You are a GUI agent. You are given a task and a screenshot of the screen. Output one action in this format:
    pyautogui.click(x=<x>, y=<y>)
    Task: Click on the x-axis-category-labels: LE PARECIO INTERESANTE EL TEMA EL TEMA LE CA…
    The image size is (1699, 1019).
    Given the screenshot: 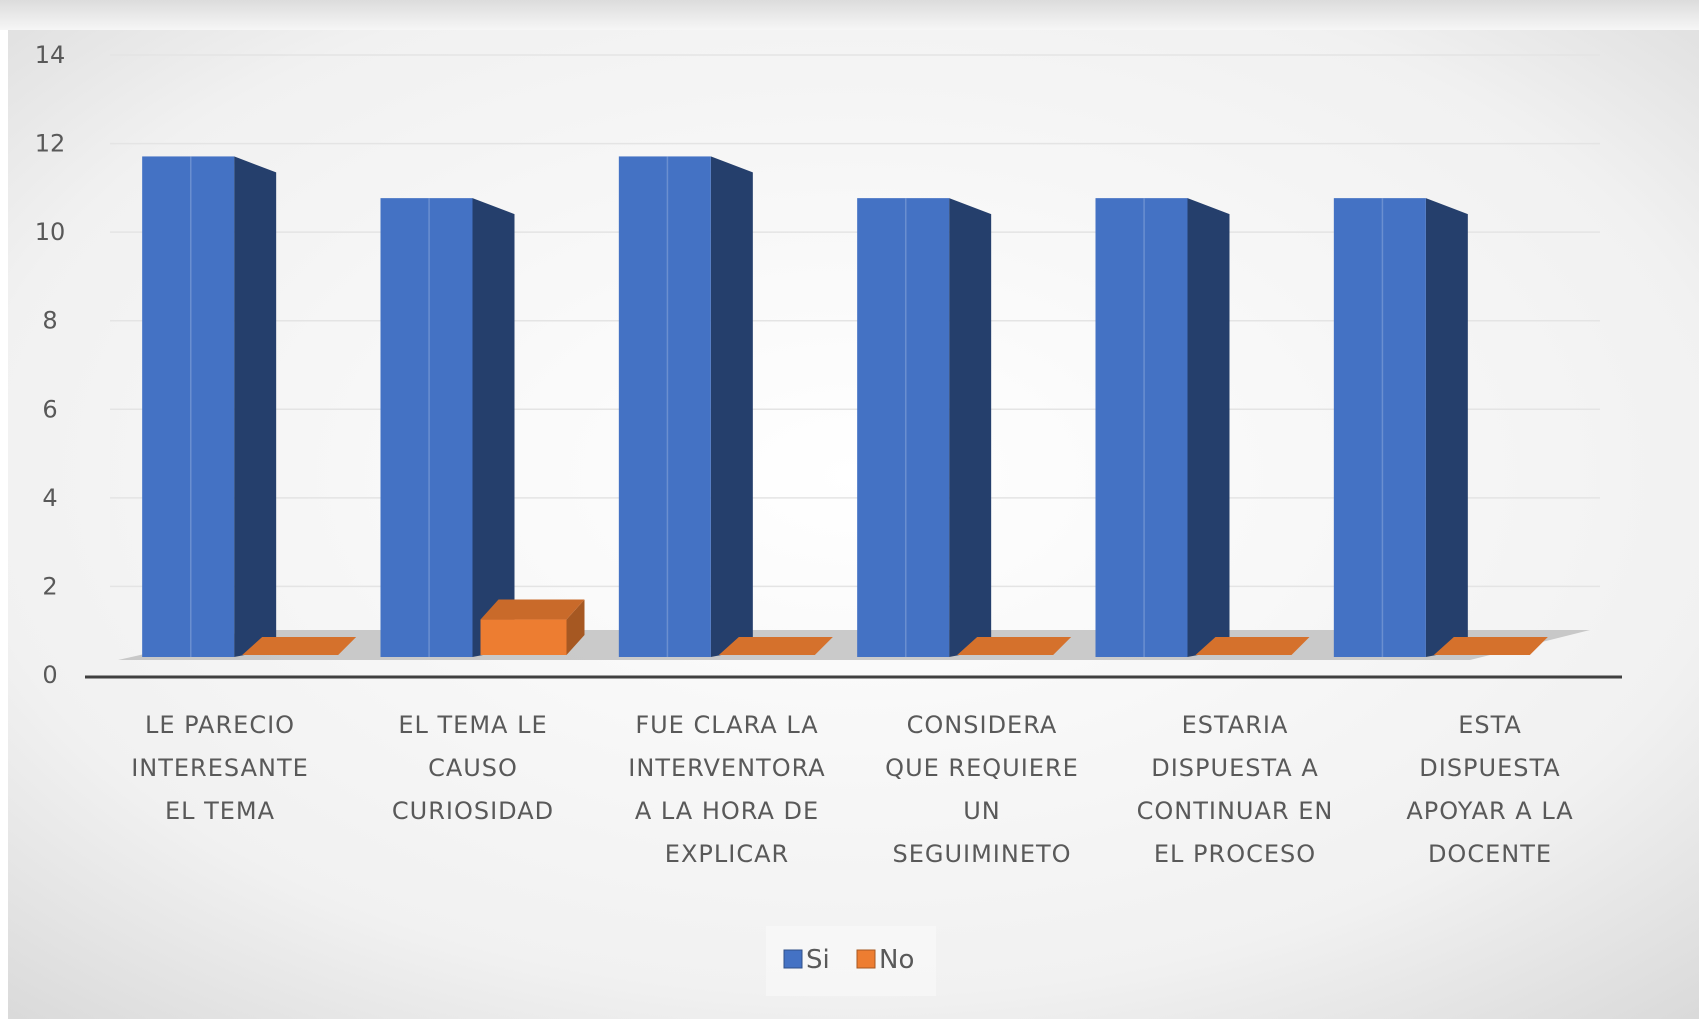 What is the action you would take?
    pyautogui.click(x=852, y=789)
    